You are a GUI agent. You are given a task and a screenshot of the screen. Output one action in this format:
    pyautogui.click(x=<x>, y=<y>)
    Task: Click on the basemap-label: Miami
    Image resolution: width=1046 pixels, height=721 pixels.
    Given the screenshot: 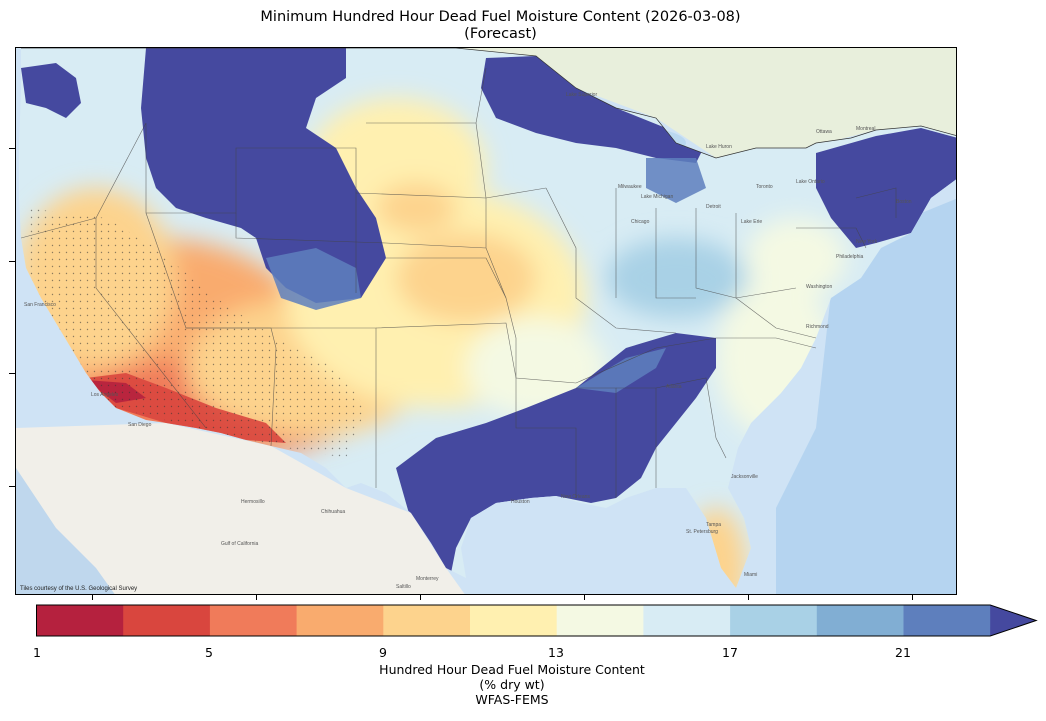 What is the action you would take?
    pyautogui.click(x=750, y=575)
    